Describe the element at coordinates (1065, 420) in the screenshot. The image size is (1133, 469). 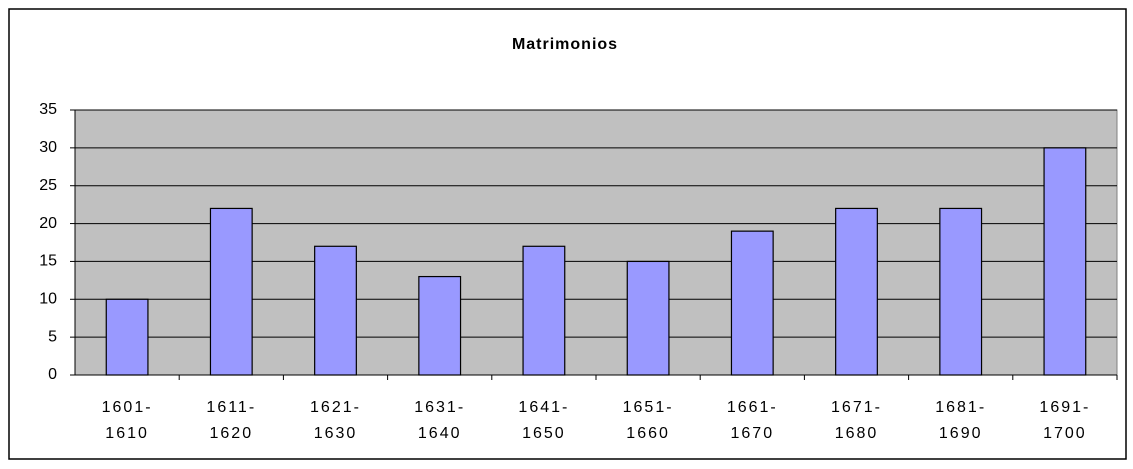
I see `x-tick-label: 1691-1700` at that location.